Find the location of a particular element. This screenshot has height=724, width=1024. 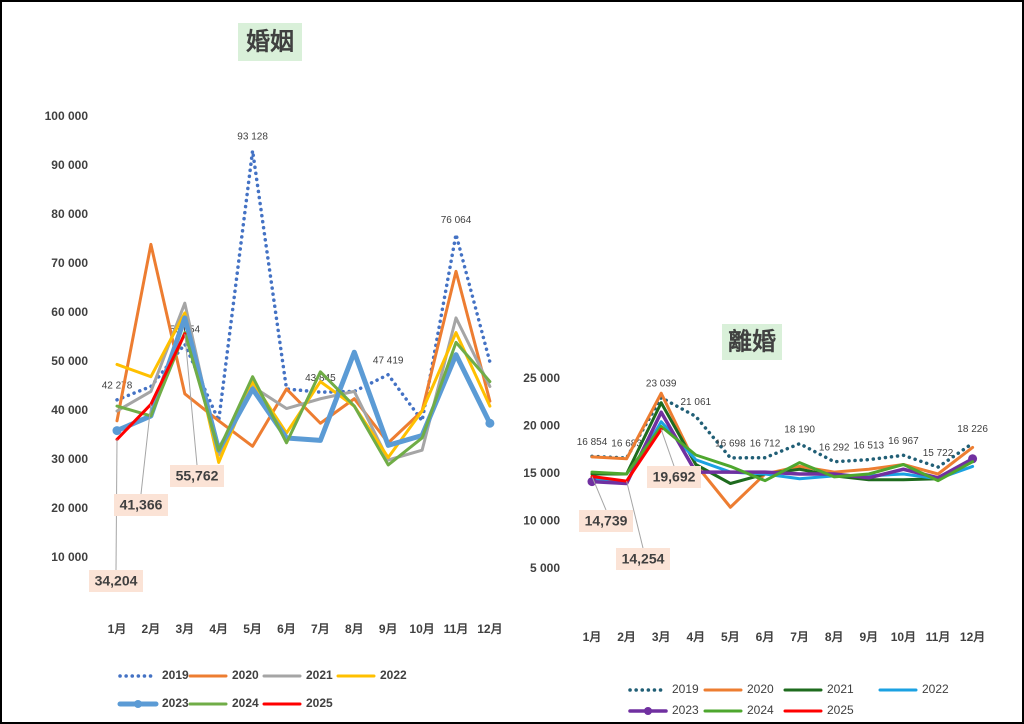

data-label: 23 039 is located at coordinates (661, 383).